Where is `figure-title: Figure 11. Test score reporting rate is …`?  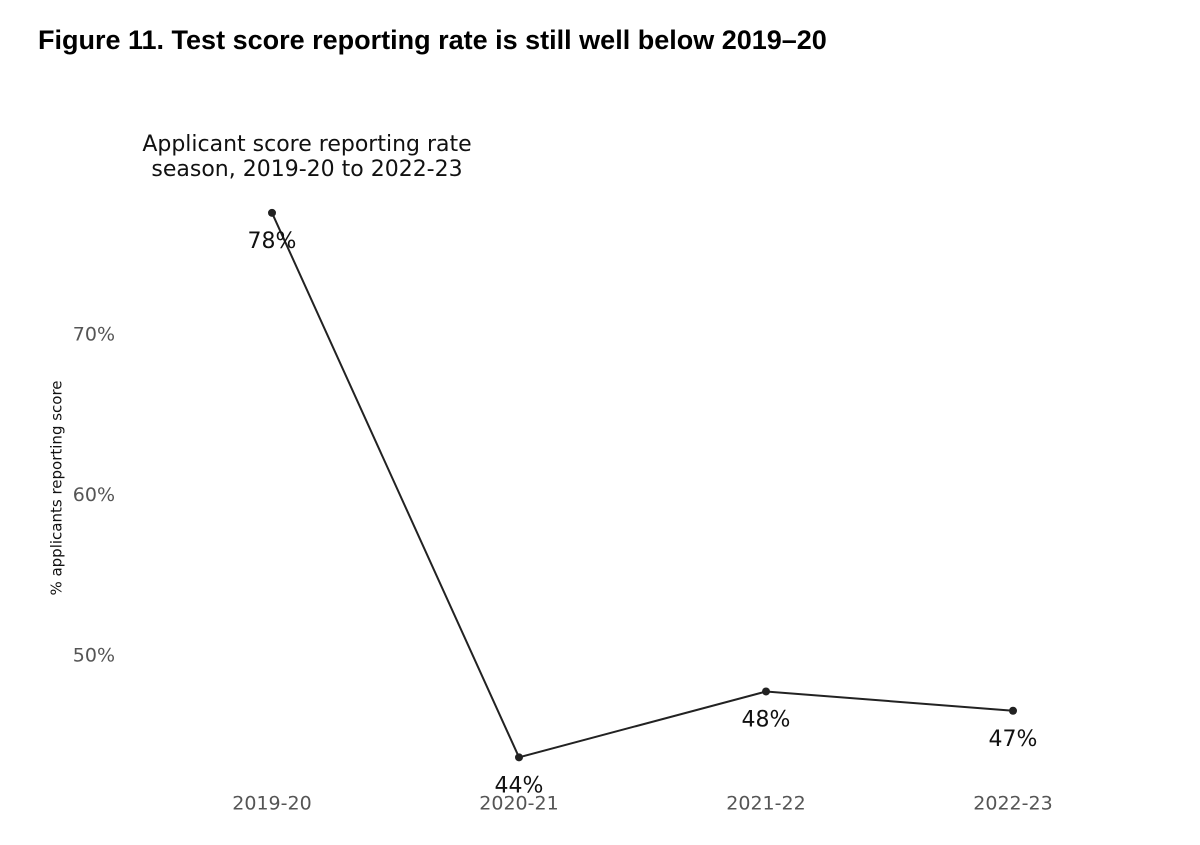 figure-title: Figure 11. Test score reporting rate is … is located at coordinates (432, 40).